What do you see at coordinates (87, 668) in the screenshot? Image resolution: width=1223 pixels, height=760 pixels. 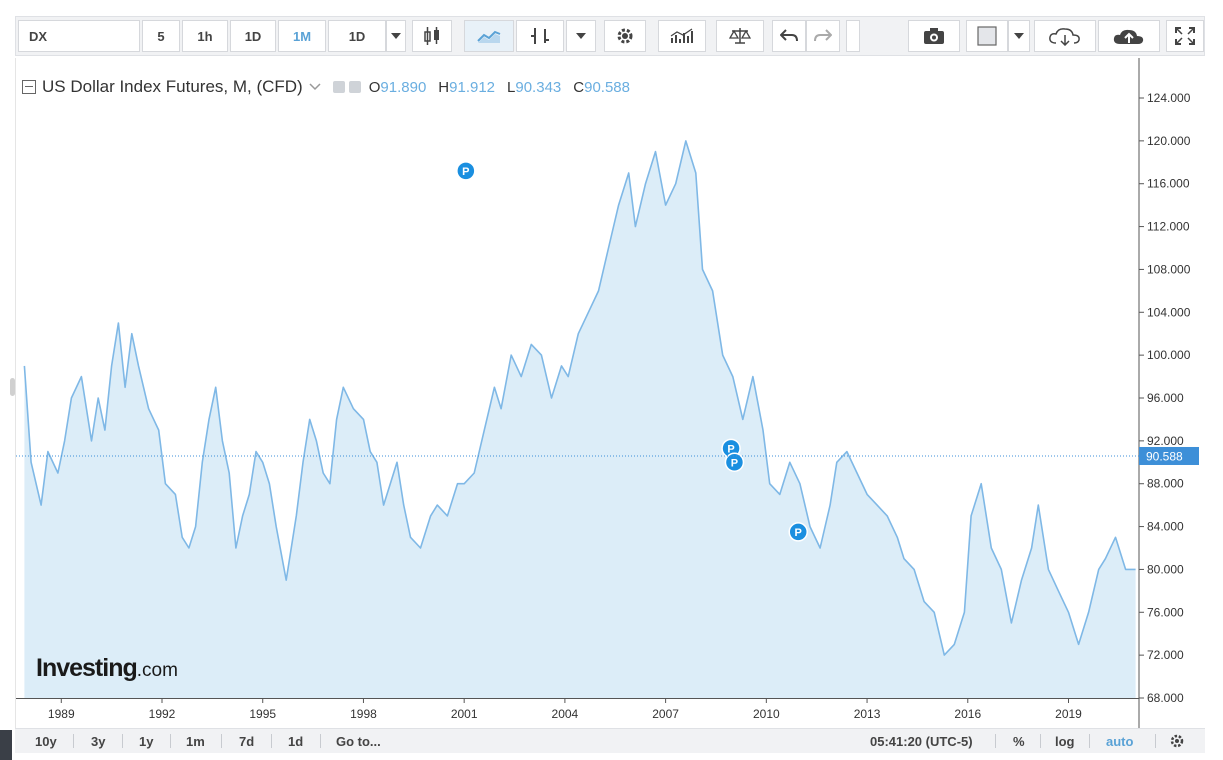 I see `logo-brand: Investing` at bounding box center [87, 668].